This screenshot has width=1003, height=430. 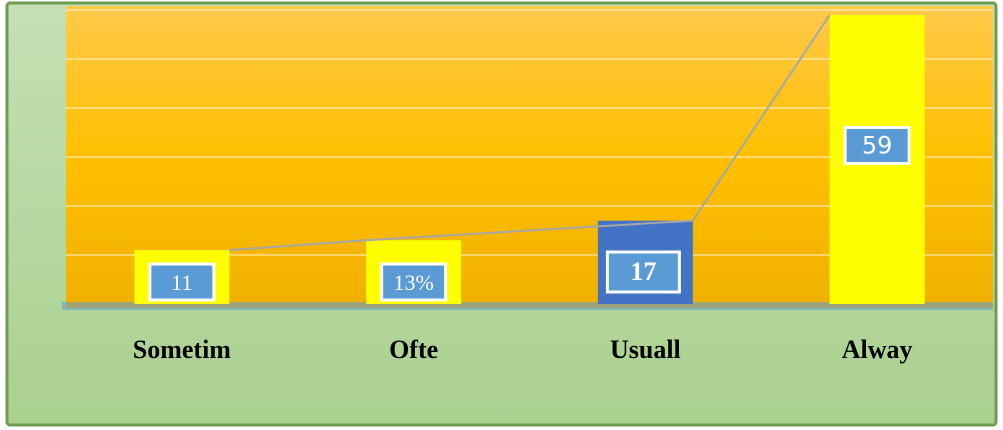 What do you see at coordinates (877, 349) in the screenshot?
I see `x-tick-label: Alway` at bounding box center [877, 349].